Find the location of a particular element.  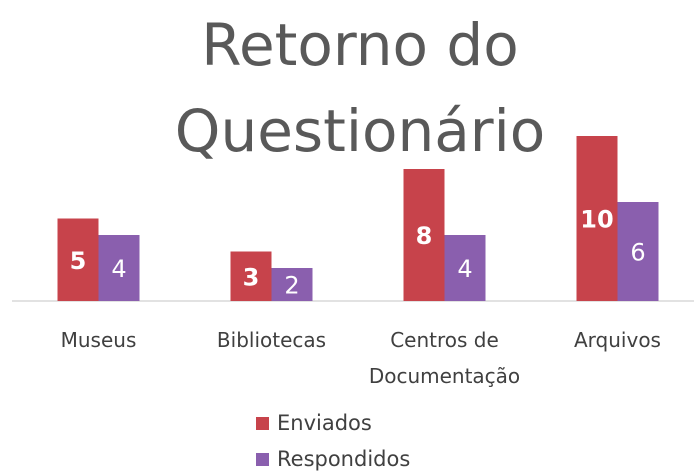

data-label: 5 is located at coordinates (78, 261).